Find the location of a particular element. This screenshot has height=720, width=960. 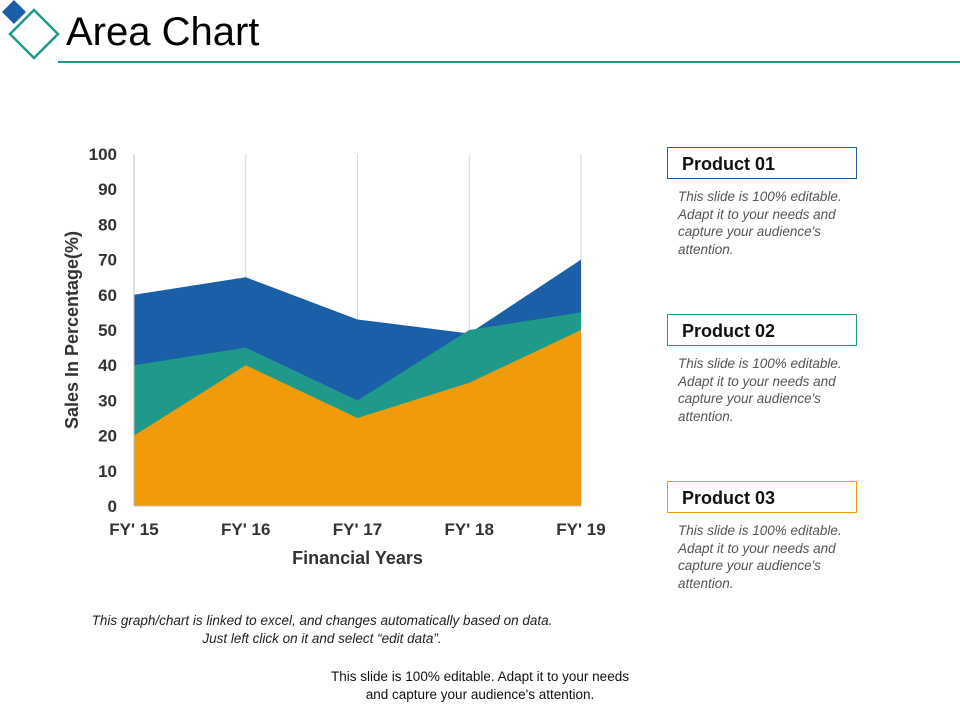

legend-product-01: Product 01 is located at coordinates (762, 163).